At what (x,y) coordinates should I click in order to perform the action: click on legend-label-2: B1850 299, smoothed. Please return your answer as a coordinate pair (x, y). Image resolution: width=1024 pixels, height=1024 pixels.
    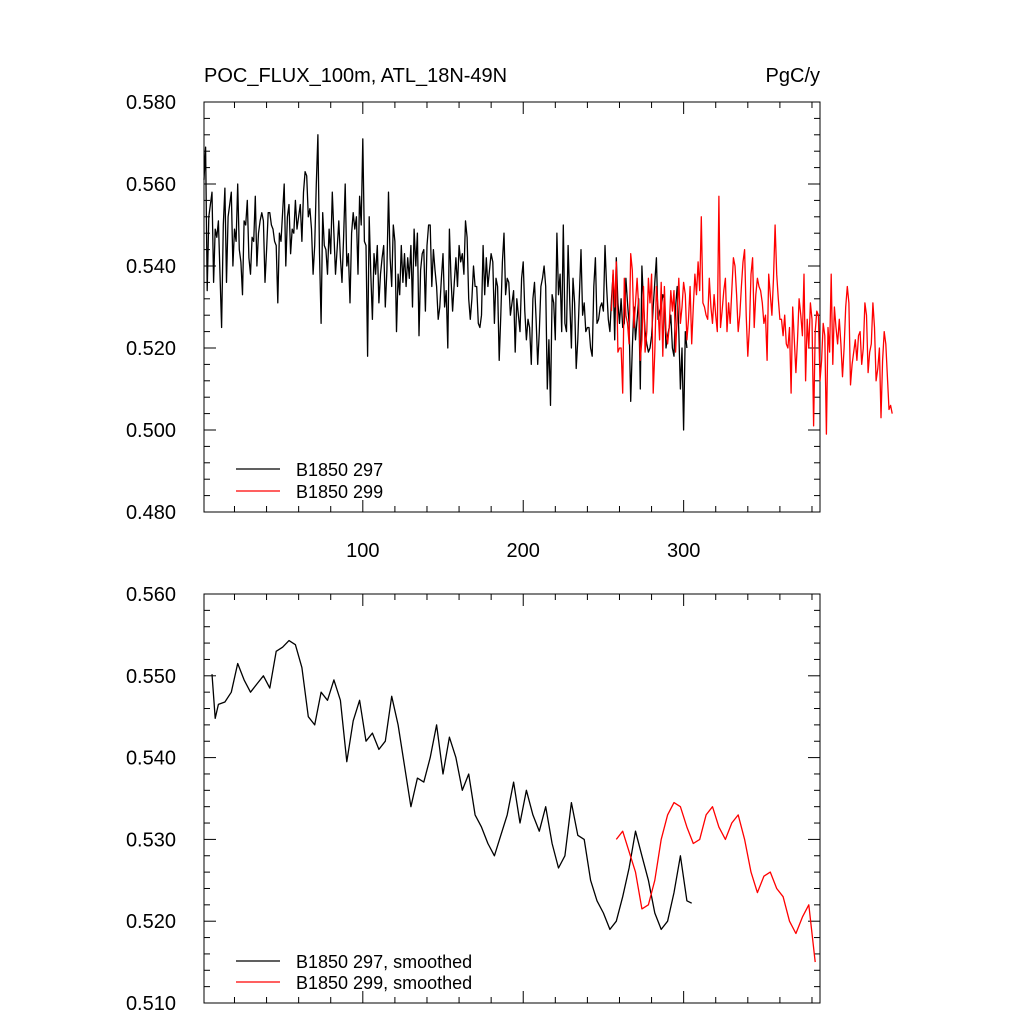
    Looking at the image, I should click on (384, 983).